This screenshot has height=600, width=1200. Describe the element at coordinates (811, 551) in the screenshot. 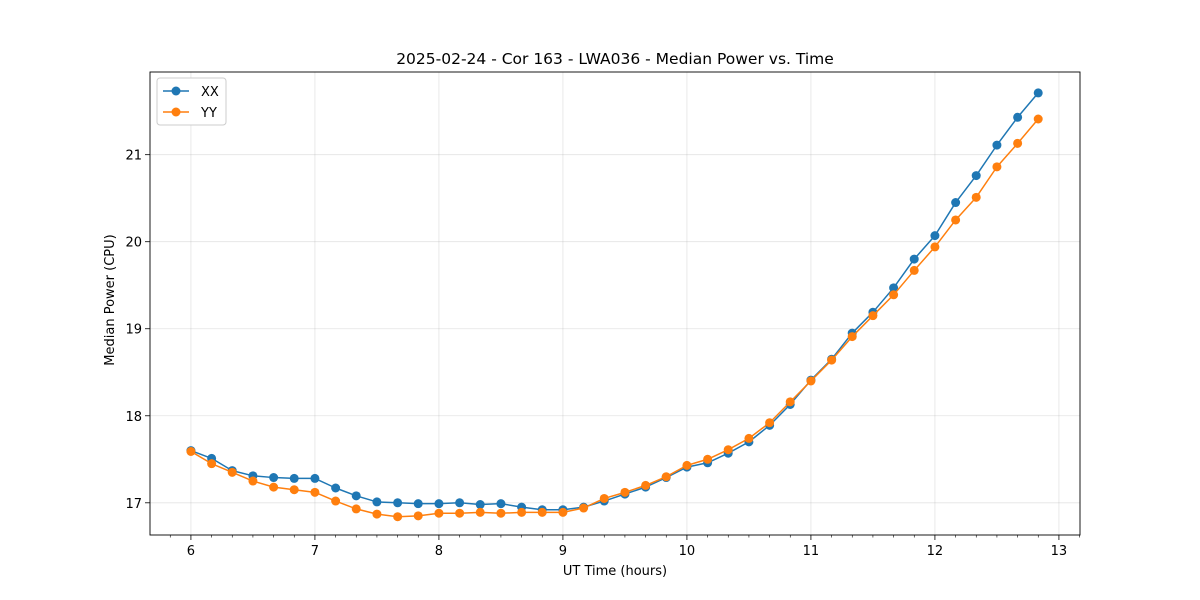

I see `x-tick-label: 11` at that location.